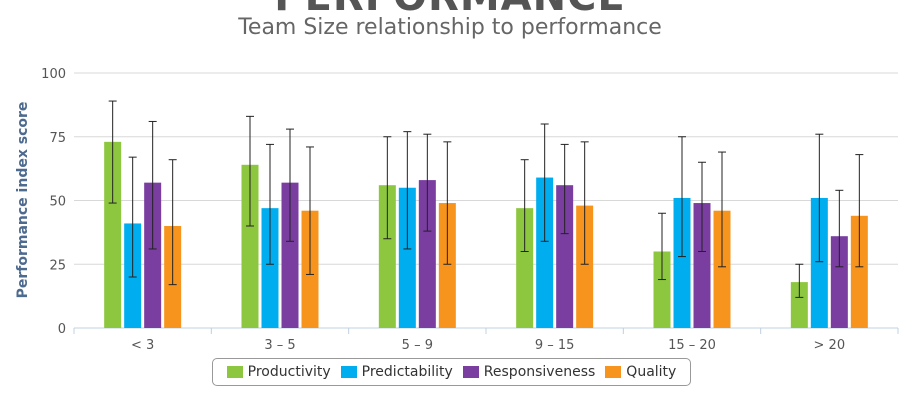  What do you see at coordinates (651, 372) in the screenshot?
I see `legend-label: Quality` at bounding box center [651, 372].